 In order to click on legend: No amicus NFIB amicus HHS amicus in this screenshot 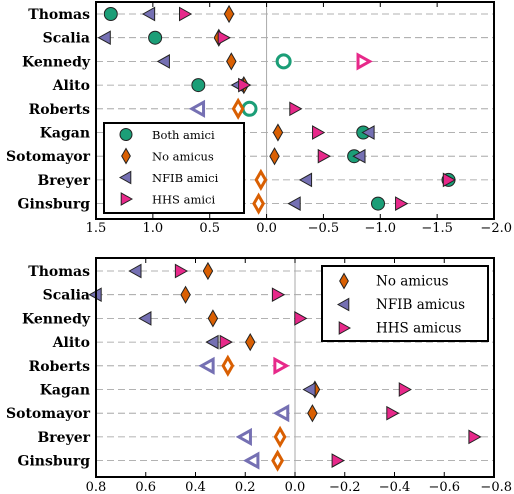, I will do `click(405, 303)`.